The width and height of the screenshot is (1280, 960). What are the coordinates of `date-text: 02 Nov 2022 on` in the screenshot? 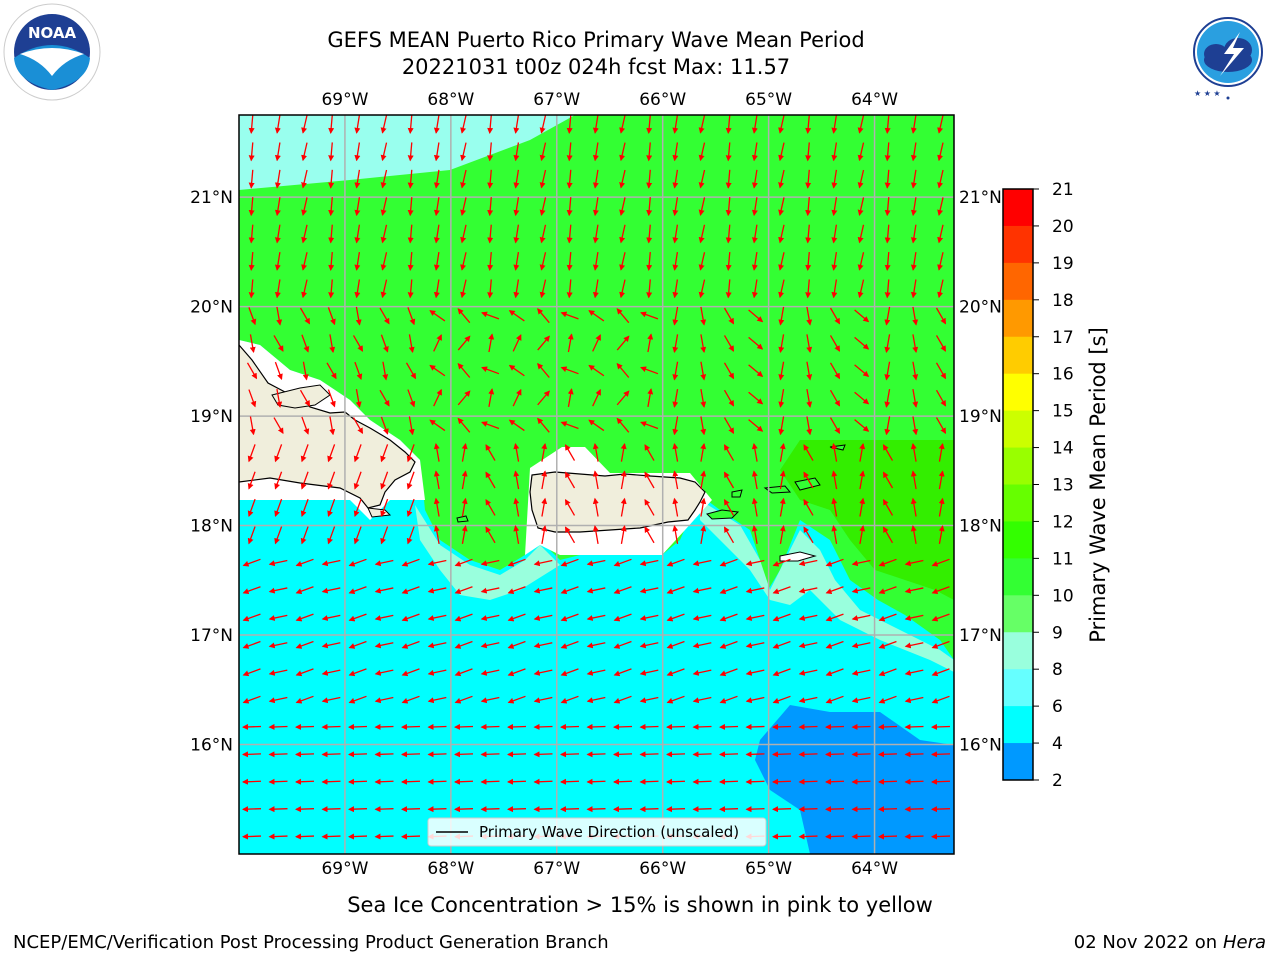 It's located at (1145, 942).